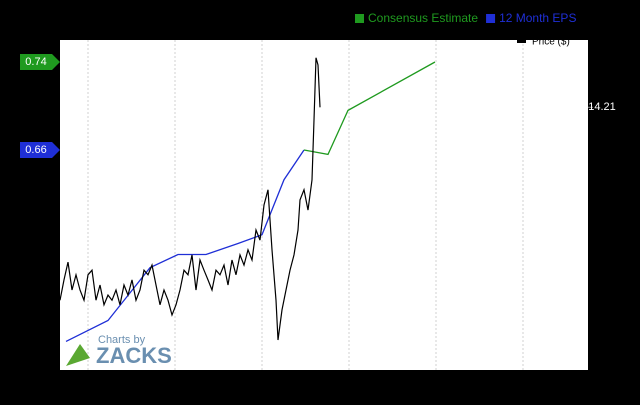 The height and width of the screenshot is (405, 640). Describe the element at coordinates (35, 62) in the screenshot. I see `y-tick-label: 0.74` at that location.